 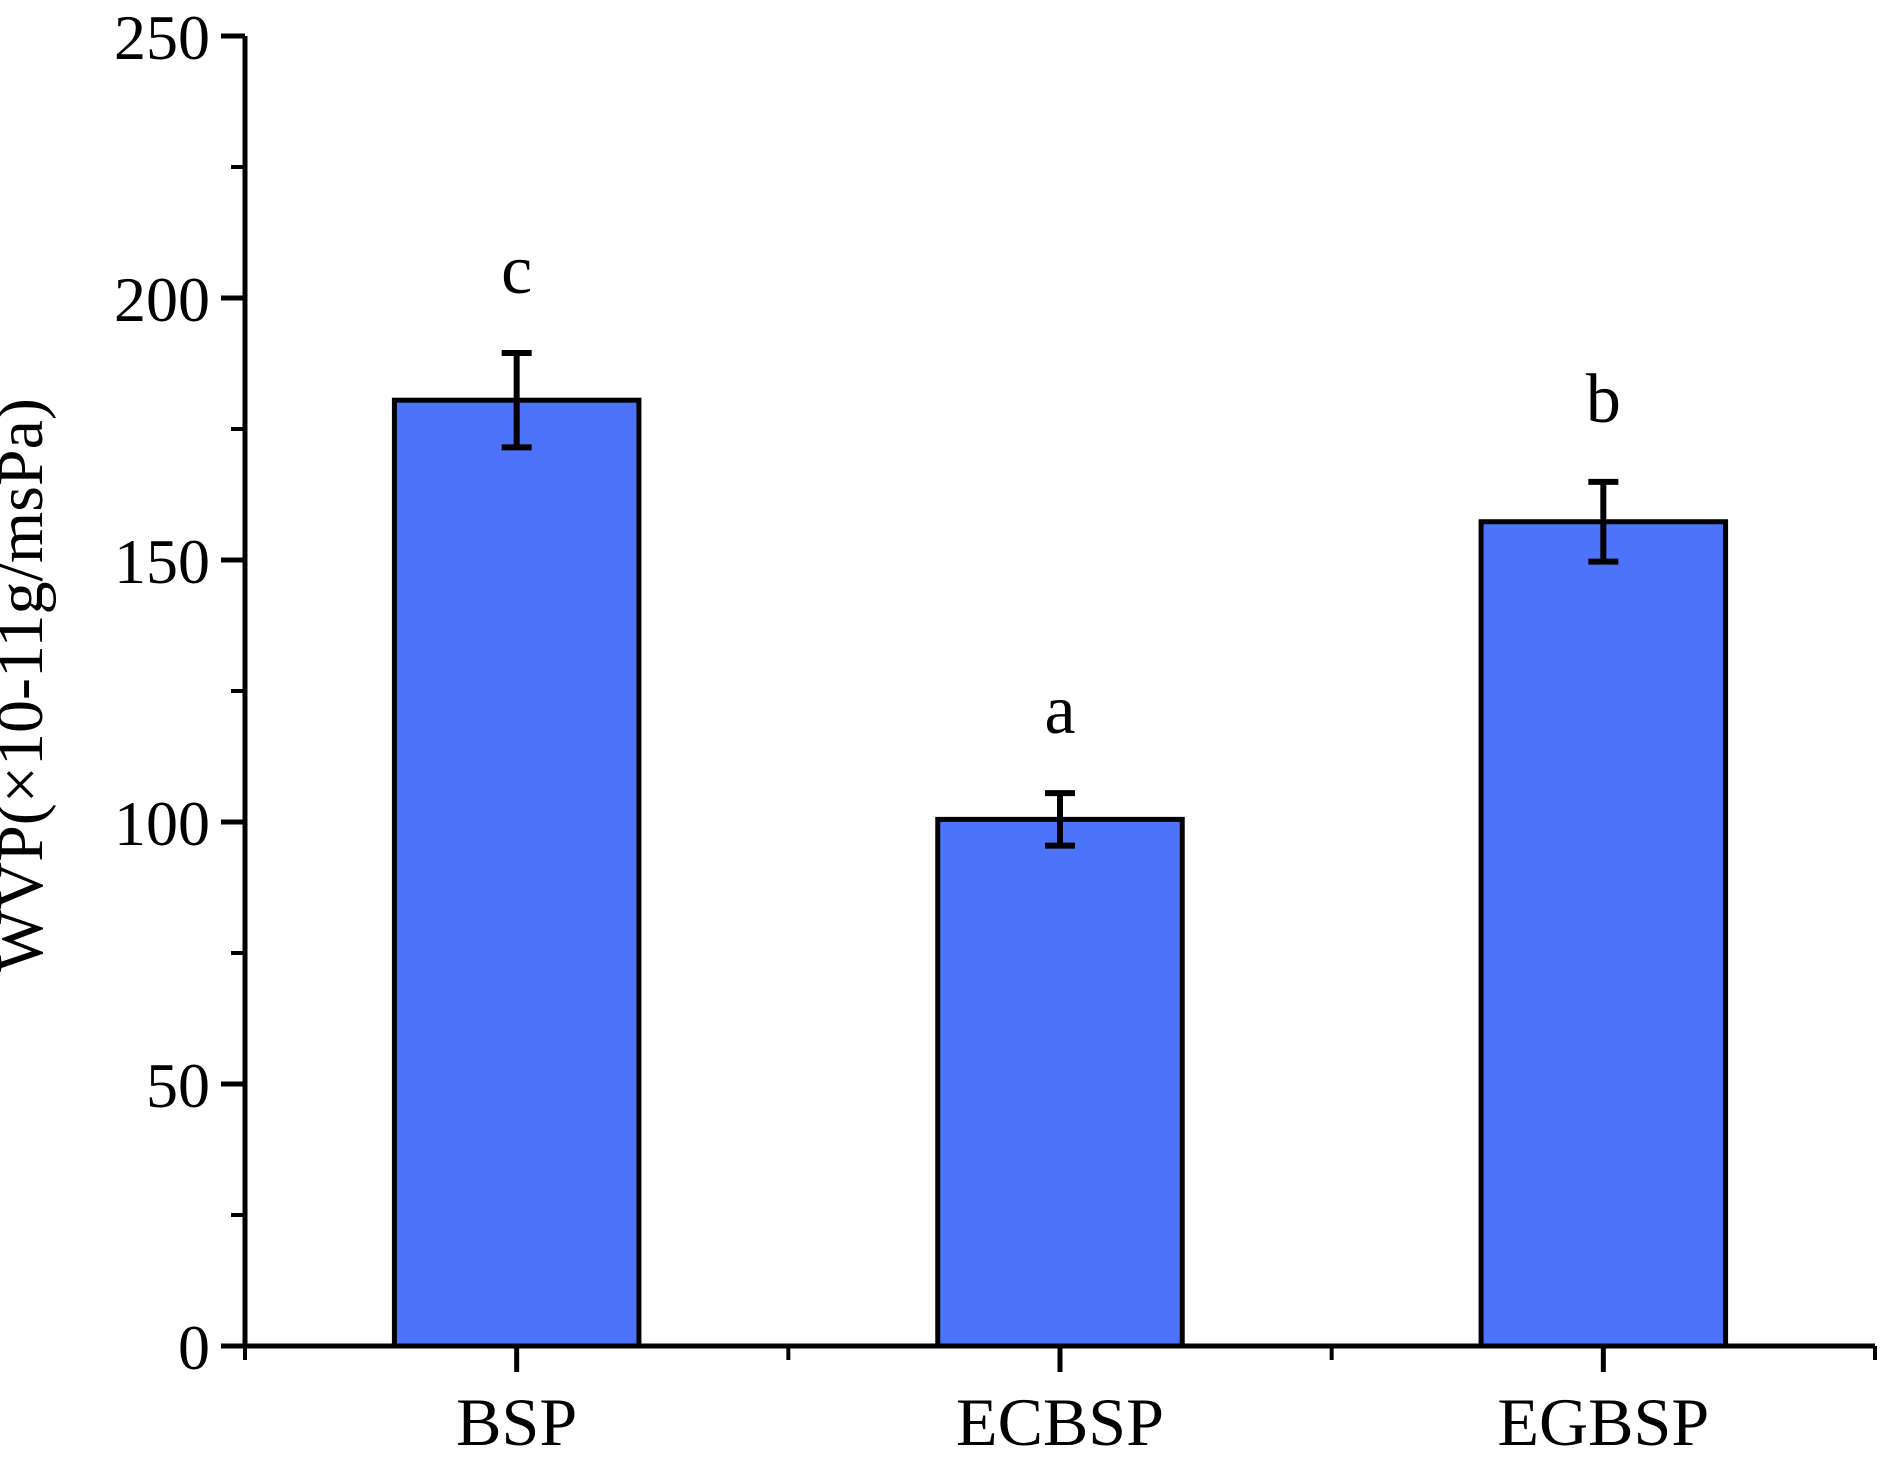 I want to click on x-tick-label-ECBSP: ECBSP, so click(x=1060, y=1422).